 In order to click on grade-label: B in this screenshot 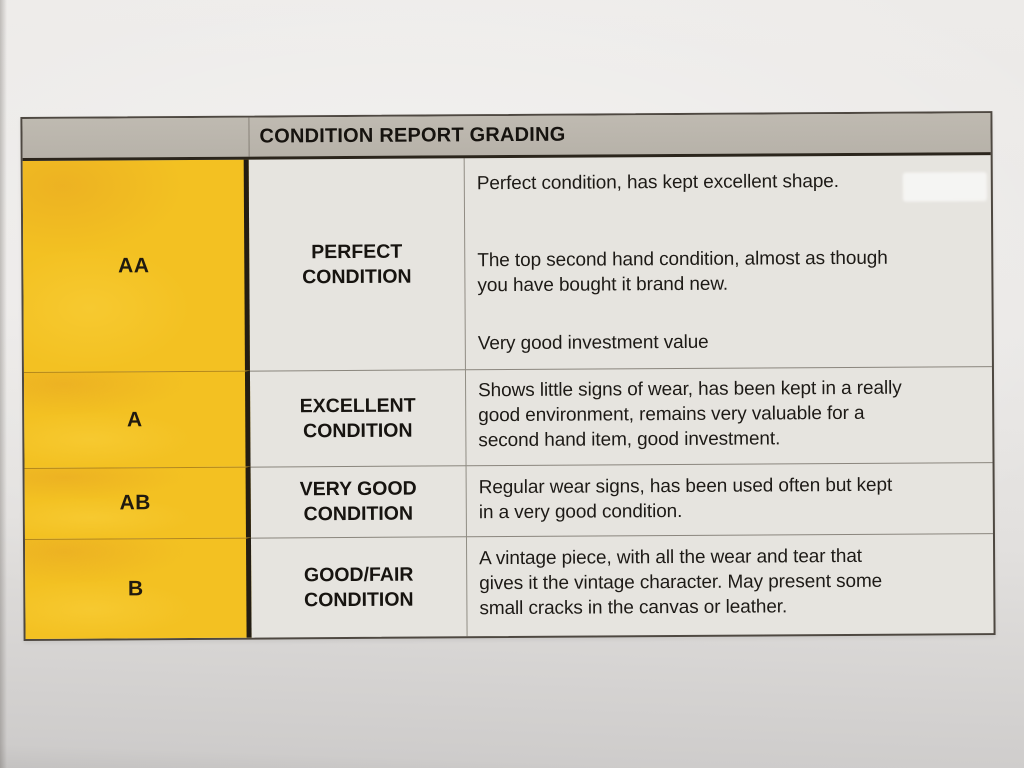, I will do `click(135, 588)`.